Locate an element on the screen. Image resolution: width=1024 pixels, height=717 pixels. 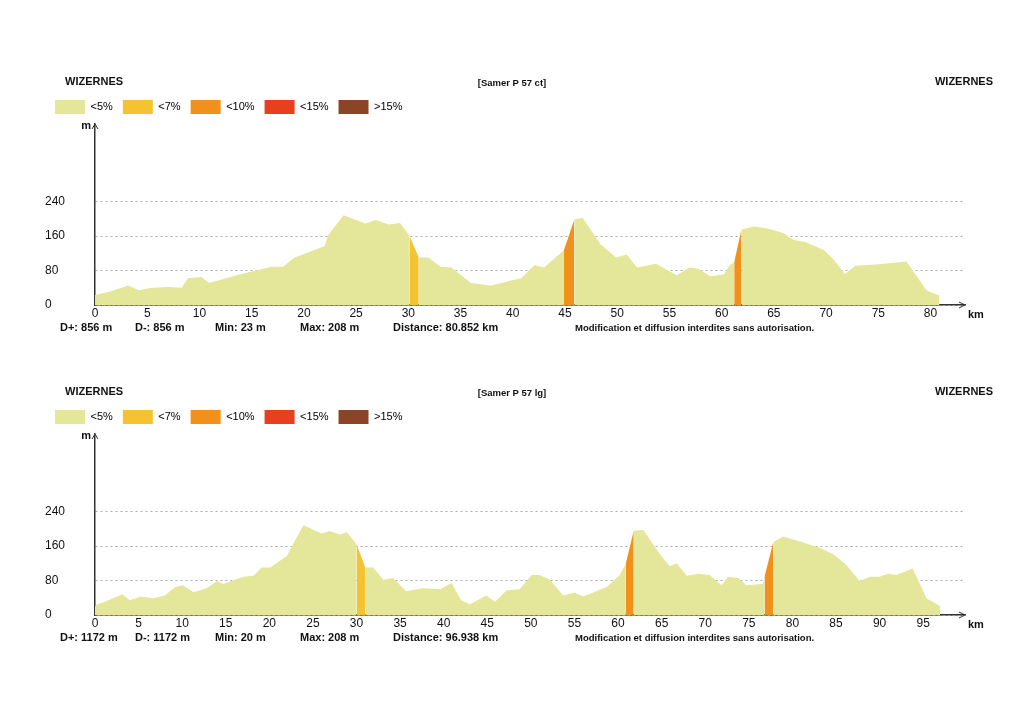
x-tick-label: 95 is located at coordinates (923, 622).